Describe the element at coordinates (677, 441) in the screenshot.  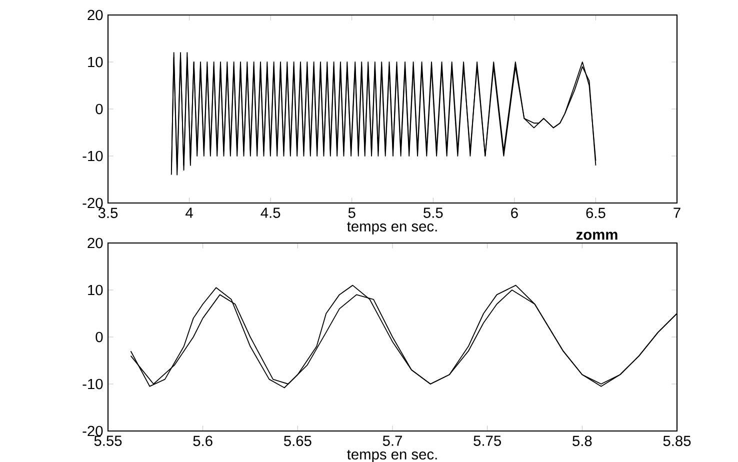
I see `x-tick-label: 5.85` at that location.